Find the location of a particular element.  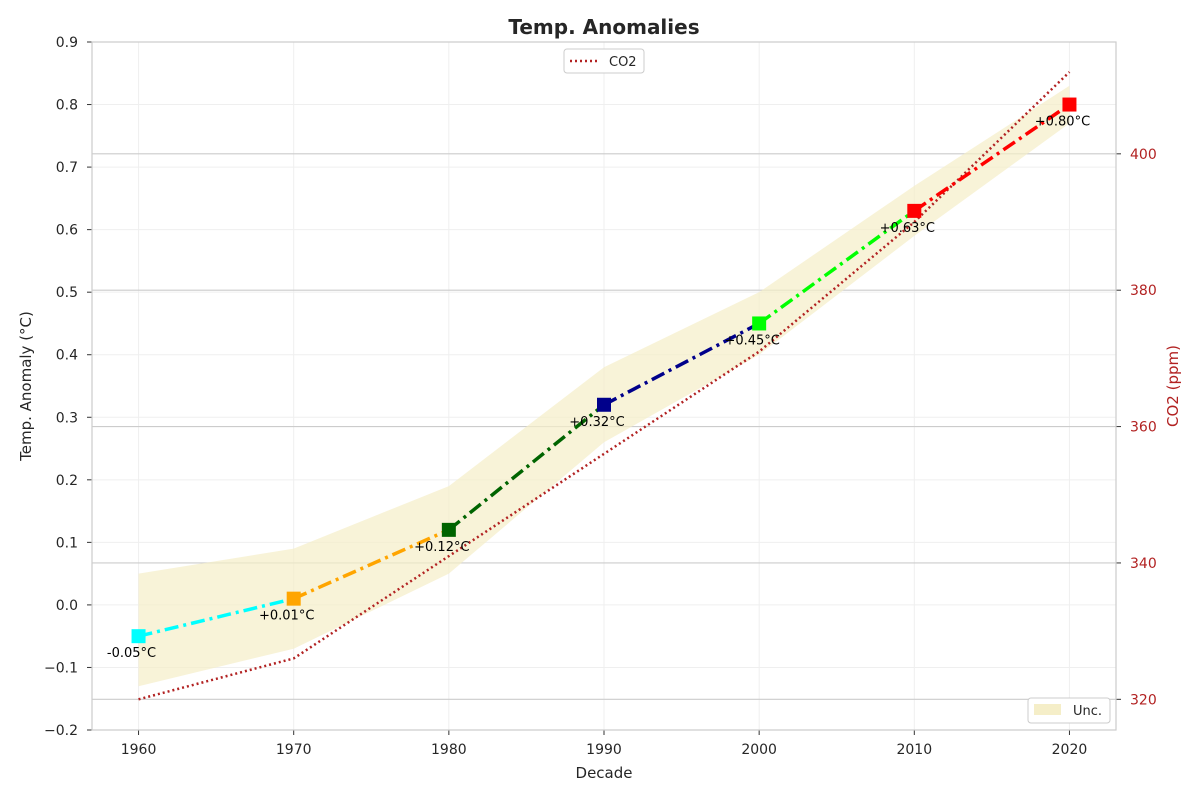

legend-co2-frame is located at coordinates (604, 61).